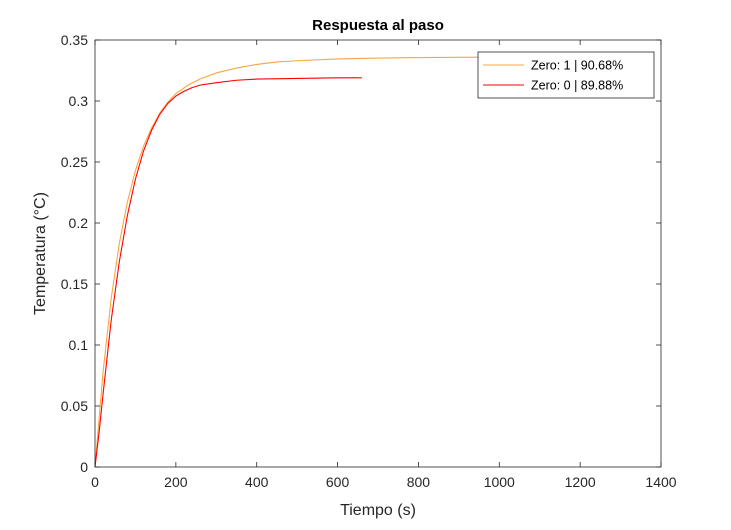 The width and height of the screenshot is (731, 530). I want to click on y-tick-label: 0.2, so click(79, 223).